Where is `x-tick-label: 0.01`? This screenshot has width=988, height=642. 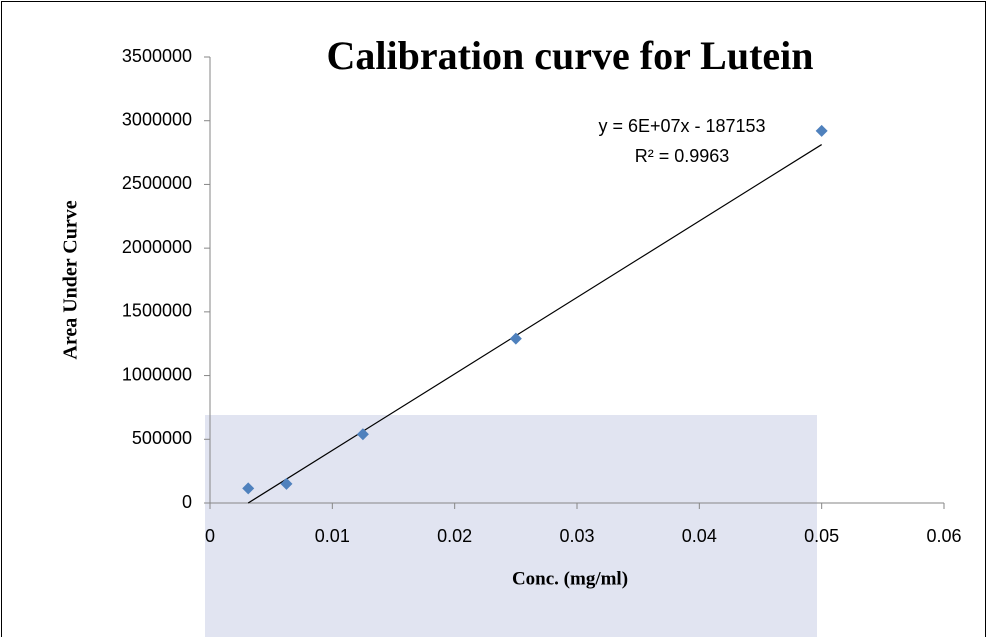 x-tick-label: 0.01 is located at coordinates (332, 536).